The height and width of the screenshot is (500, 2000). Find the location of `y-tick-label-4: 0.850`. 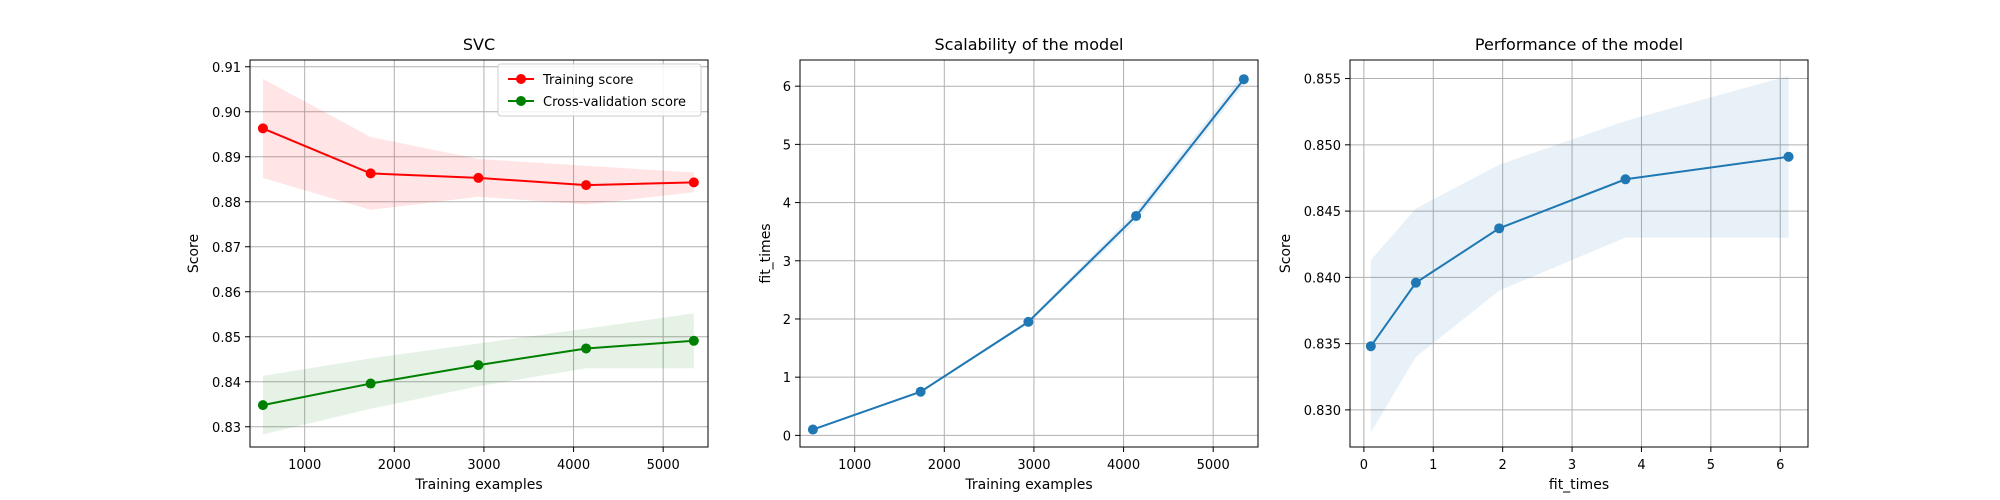

y-tick-label-4: 0.850 is located at coordinates (1322, 146).